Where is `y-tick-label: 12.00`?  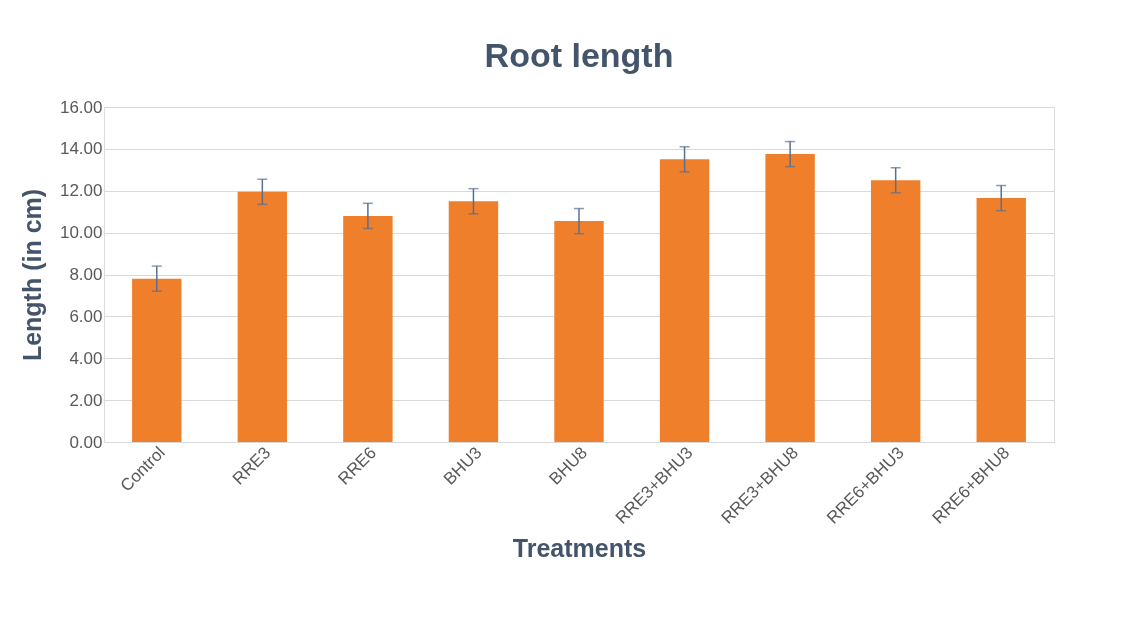 y-tick-label: 12.00 is located at coordinates (81, 191).